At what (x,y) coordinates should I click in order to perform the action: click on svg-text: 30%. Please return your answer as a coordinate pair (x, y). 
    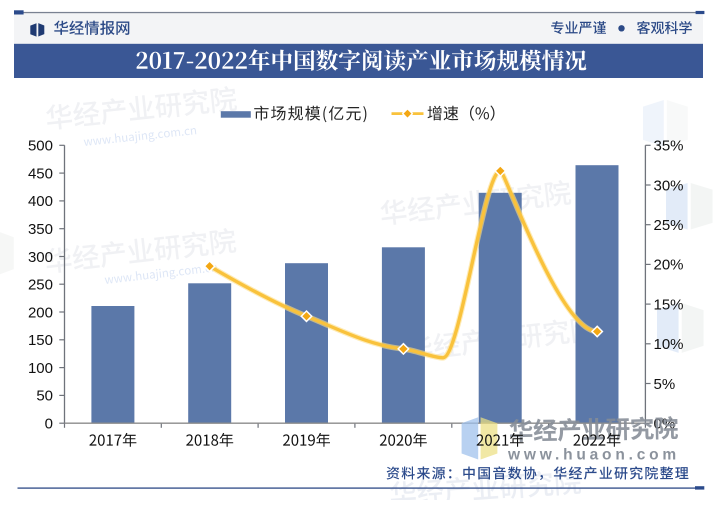
    Looking at the image, I should click on (669, 185).